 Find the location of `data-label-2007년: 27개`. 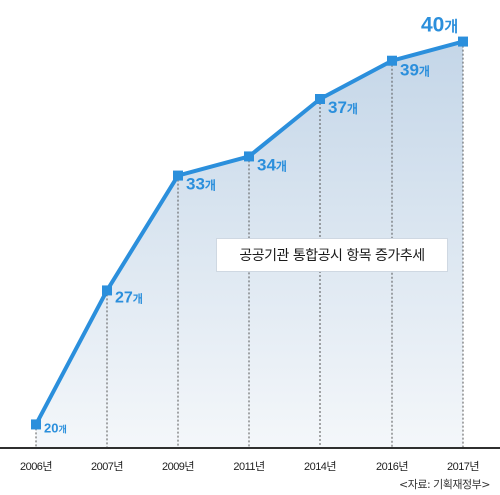

data-label-2007년: 27개 is located at coordinates (129, 297).